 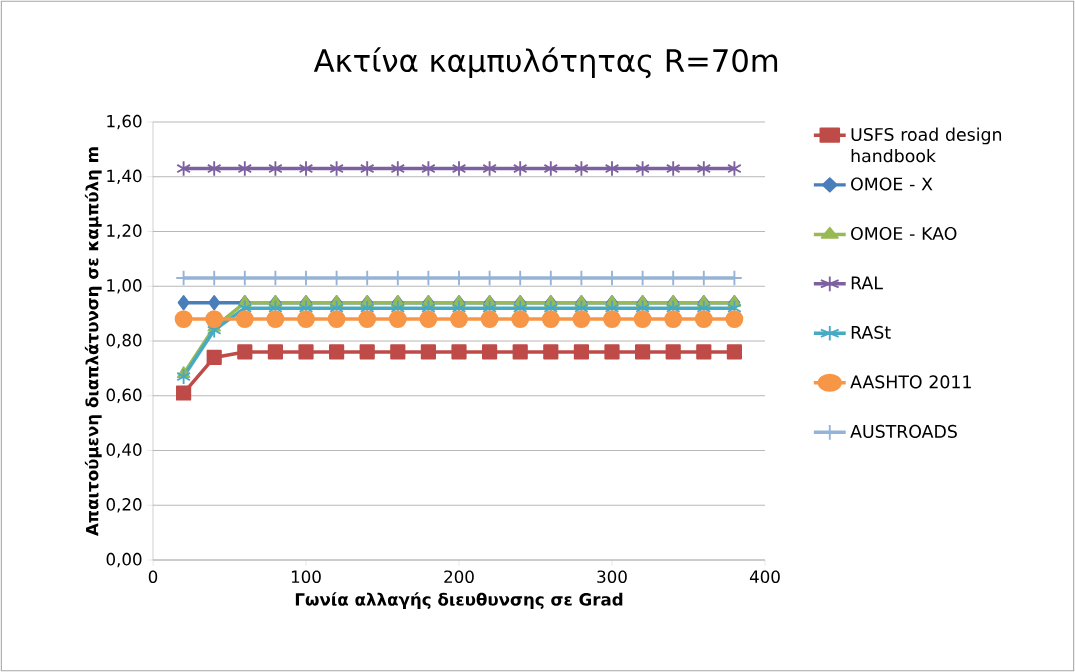 I want to click on y-tick-label: 1,20, so click(x=124, y=231).